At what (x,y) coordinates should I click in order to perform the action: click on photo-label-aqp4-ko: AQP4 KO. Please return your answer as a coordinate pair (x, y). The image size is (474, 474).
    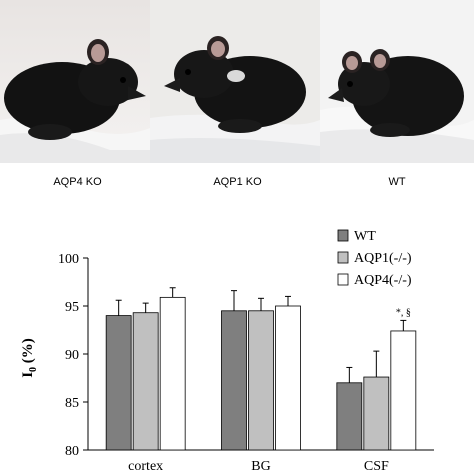
    Looking at the image, I should click on (77, 182).